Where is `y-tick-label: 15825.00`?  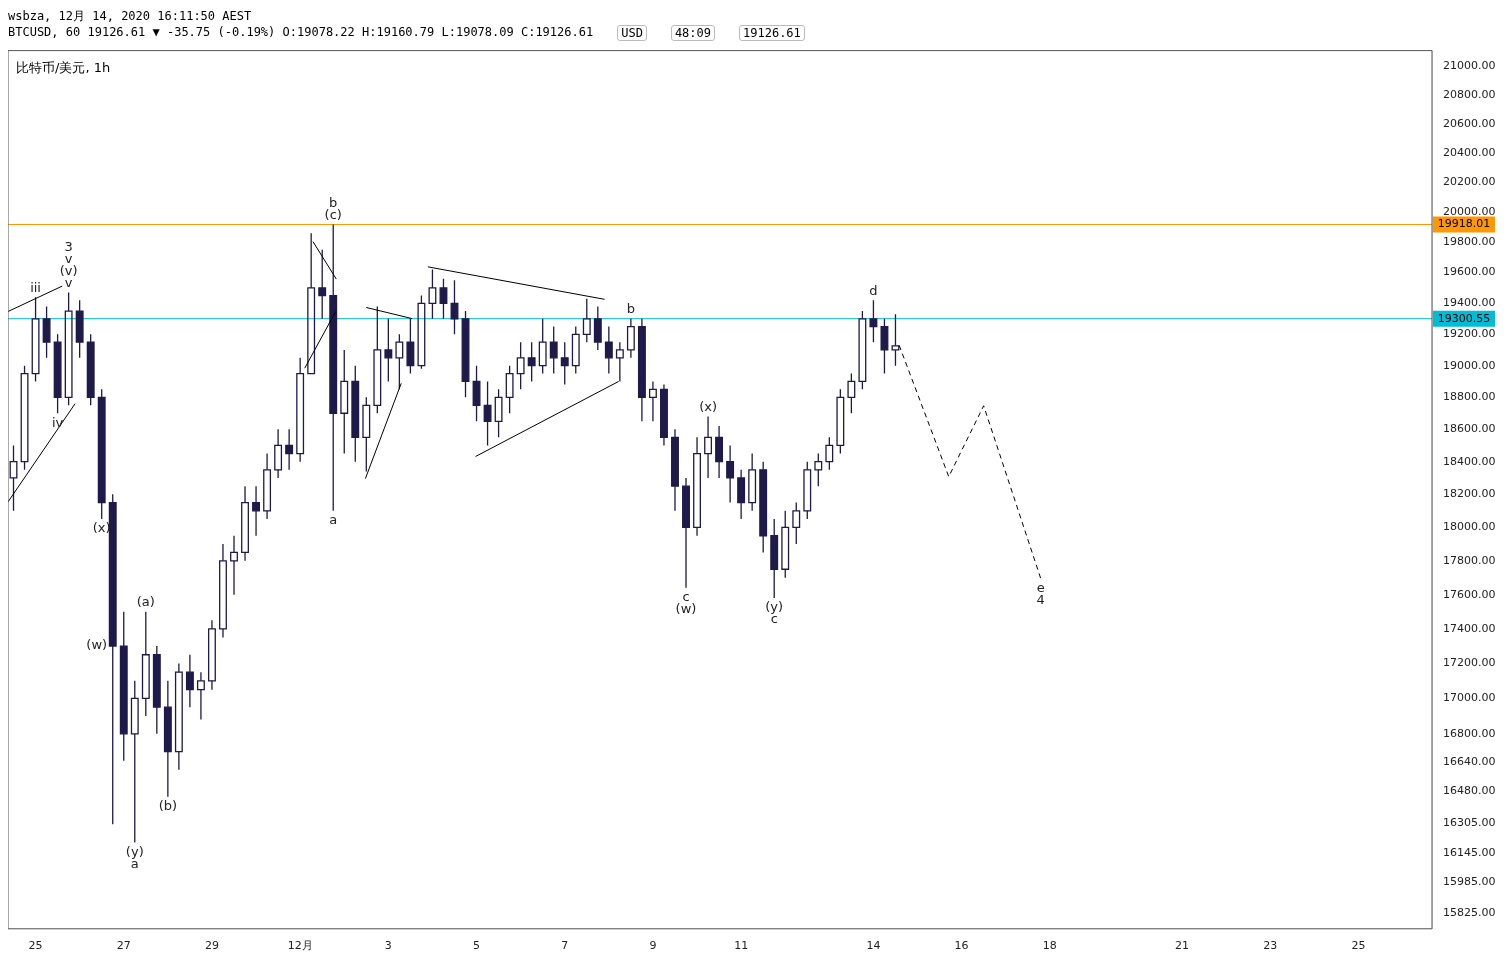
y-tick-label: 15825.00 is located at coordinates (1469, 912).